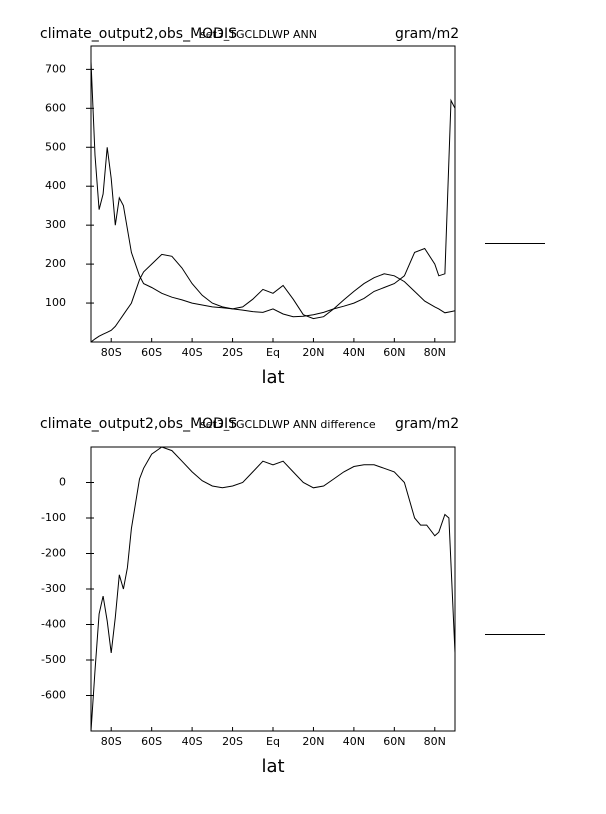  Describe the element at coordinates (55, 302) in the screenshot. I see `y-tick-label: 100` at that location.